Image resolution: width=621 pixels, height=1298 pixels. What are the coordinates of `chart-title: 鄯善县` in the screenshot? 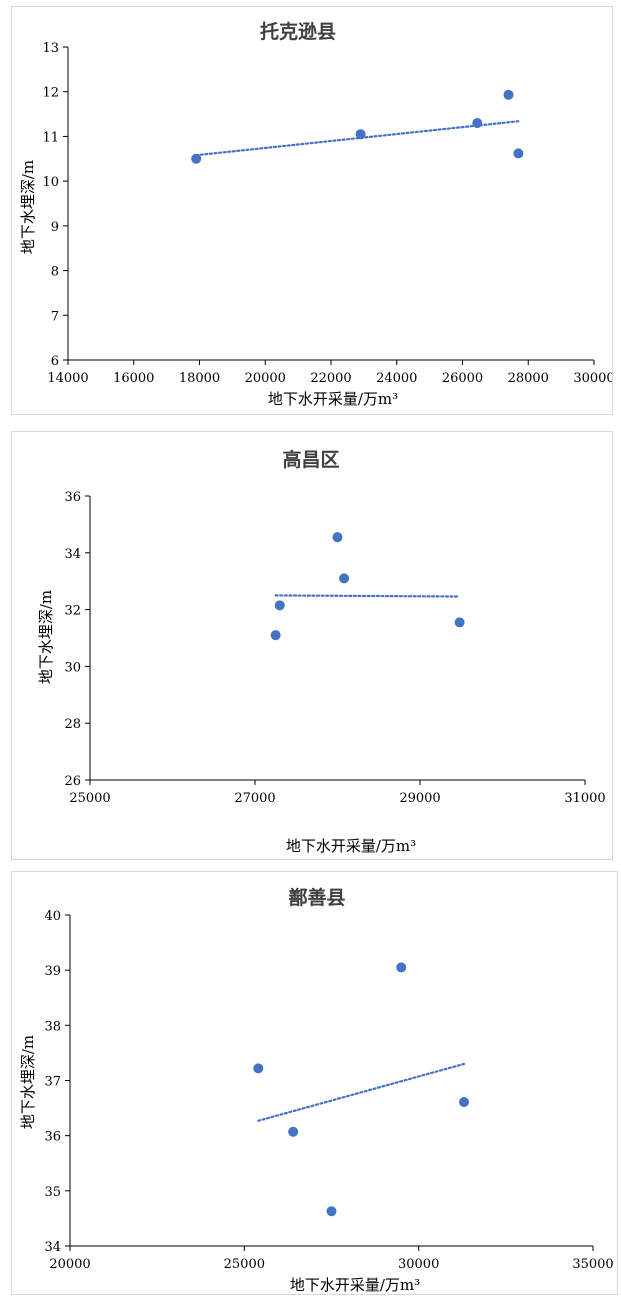 It's located at (316, 897).